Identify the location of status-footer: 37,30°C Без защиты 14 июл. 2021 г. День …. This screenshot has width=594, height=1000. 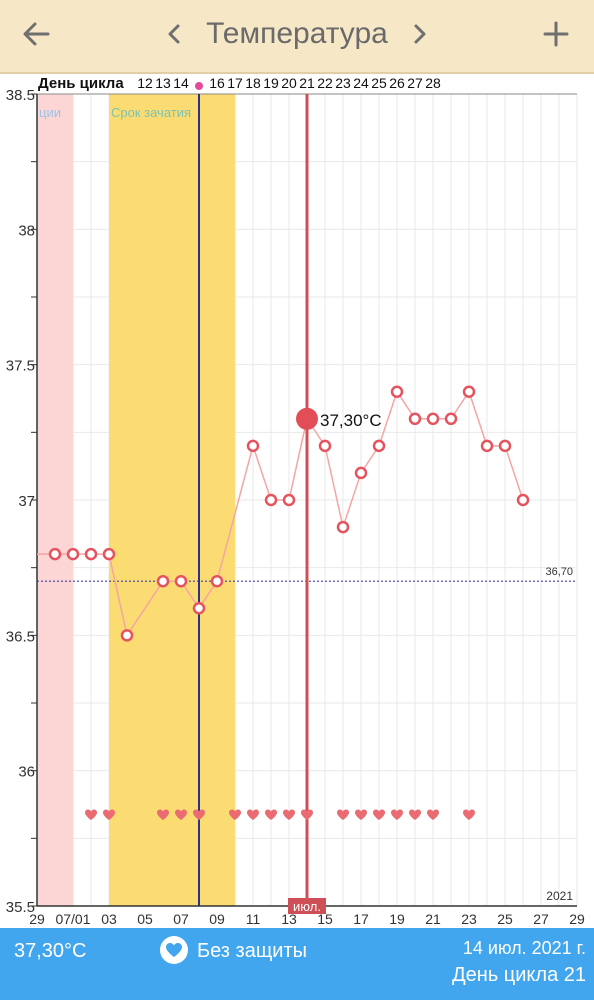
(297, 964).